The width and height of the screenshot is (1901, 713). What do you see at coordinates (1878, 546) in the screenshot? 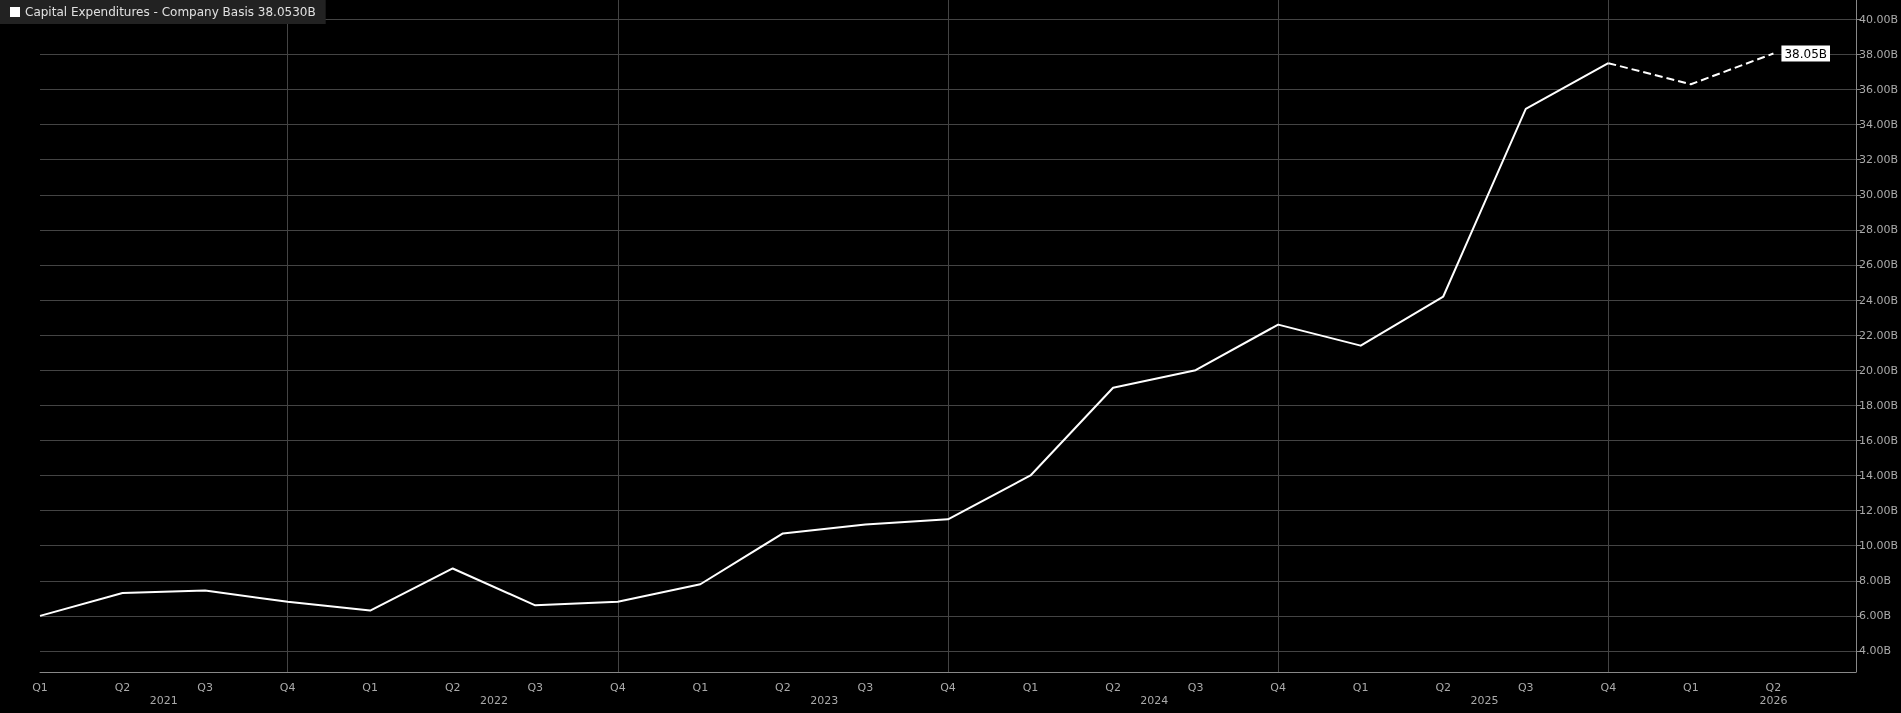
I see `y-tick-label: 10.00B` at bounding box center [1878, 546].